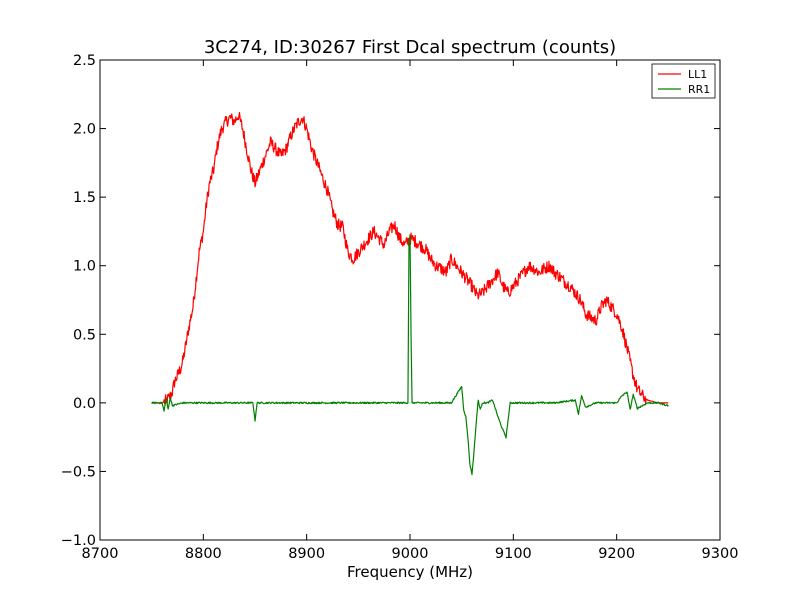 Image resolution: width=800 pixels, height=600 pixels. I want to click on legend: LL1 RR1, so click(683, 81).